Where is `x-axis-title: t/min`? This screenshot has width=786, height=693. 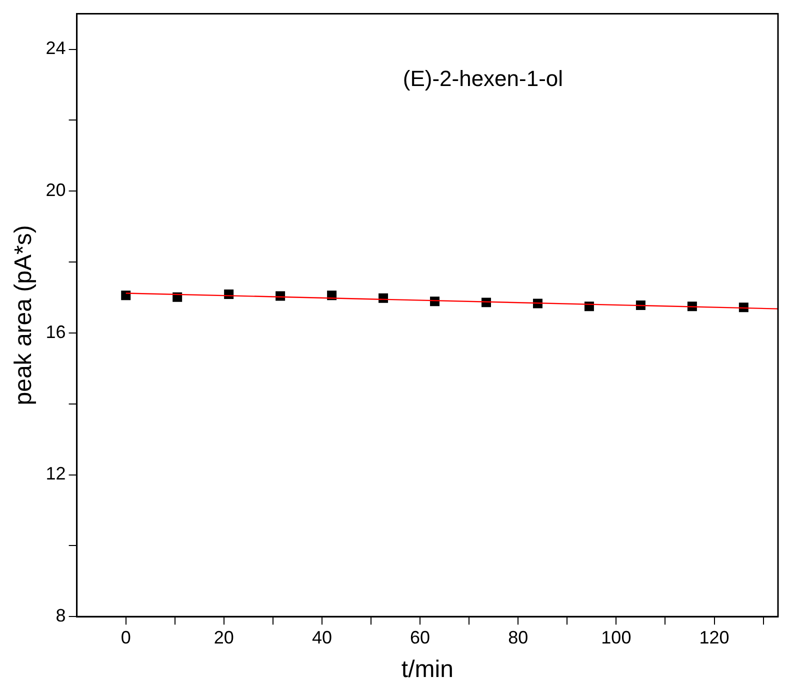 x-axis-title: t/min is located at coordinates (427, 670).